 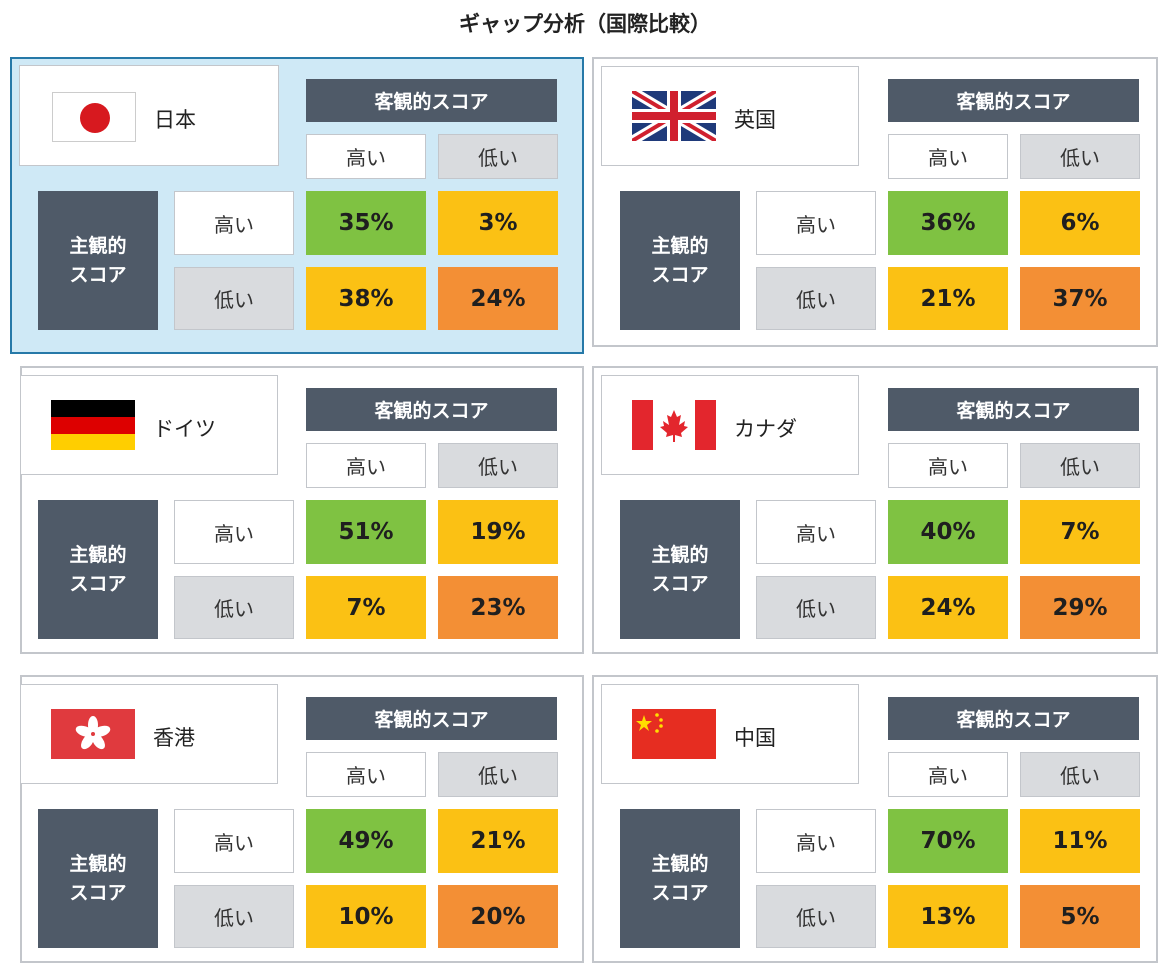 What do you see at coordinates (498, 532) in the screenshot?
I see `cell-high-low: 19%` at bounding box center [498, 532].